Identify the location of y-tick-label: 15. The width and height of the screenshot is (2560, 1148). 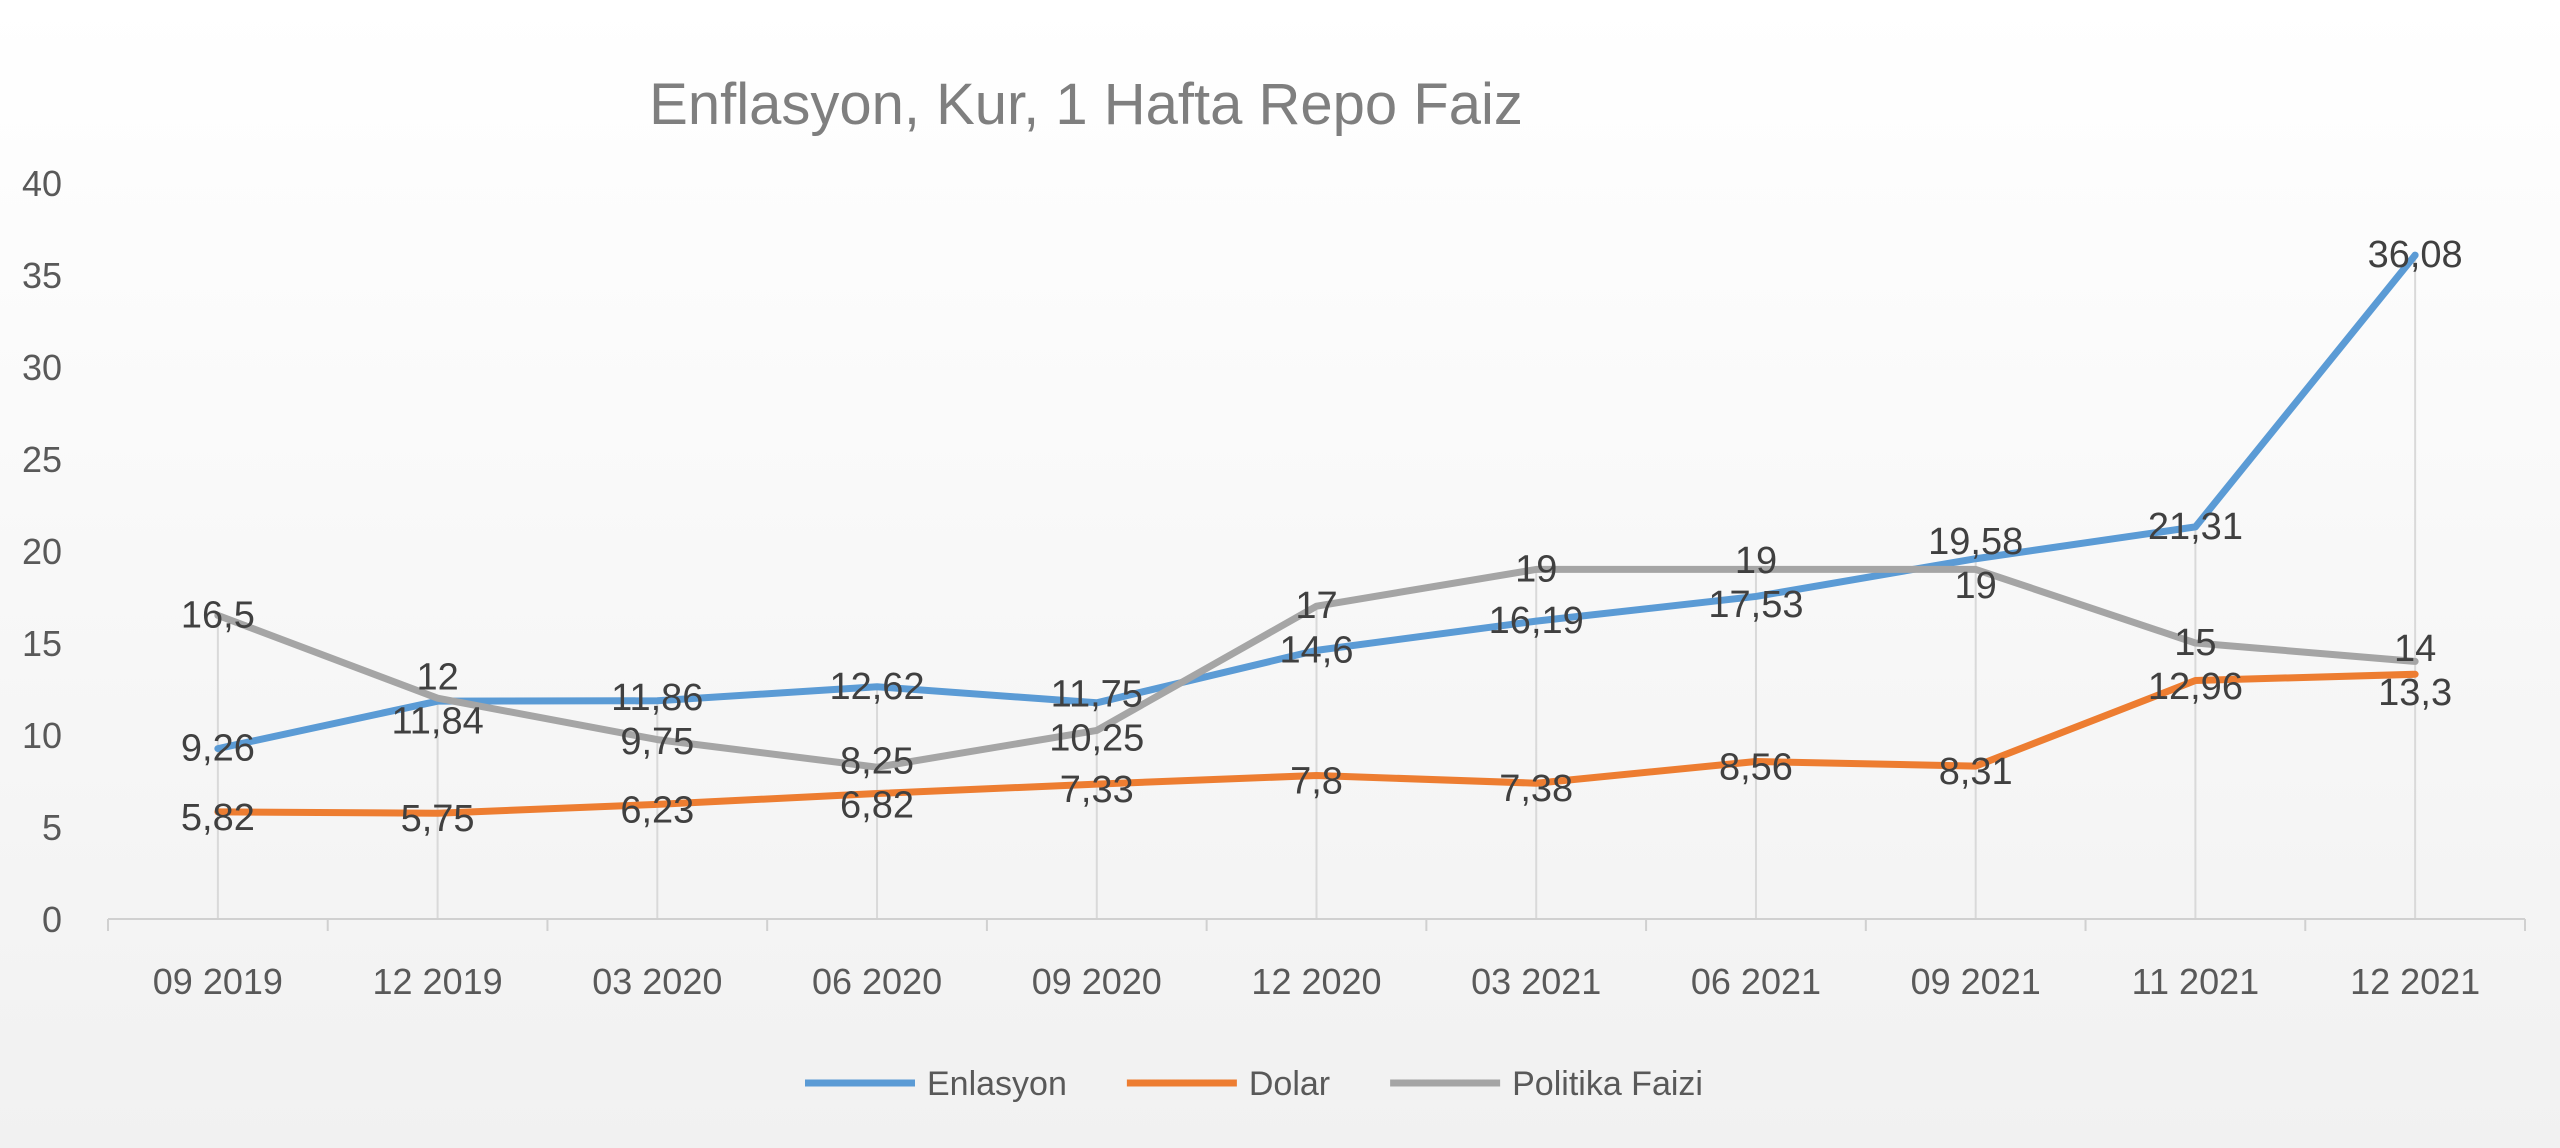
(42, 643).